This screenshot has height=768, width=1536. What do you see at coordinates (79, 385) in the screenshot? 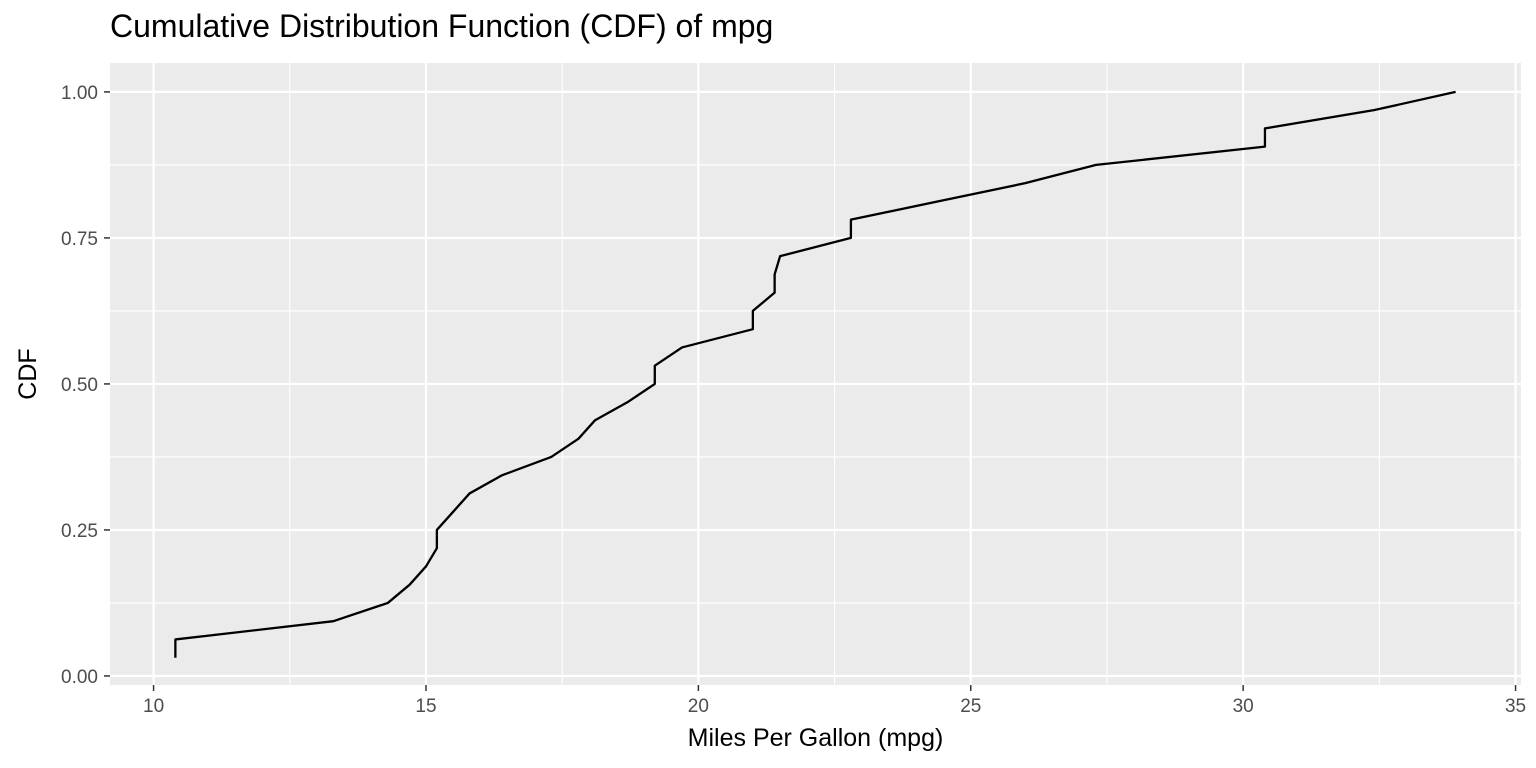
I see `y-tick-label: 0.50` at bounding box center [79, 385].